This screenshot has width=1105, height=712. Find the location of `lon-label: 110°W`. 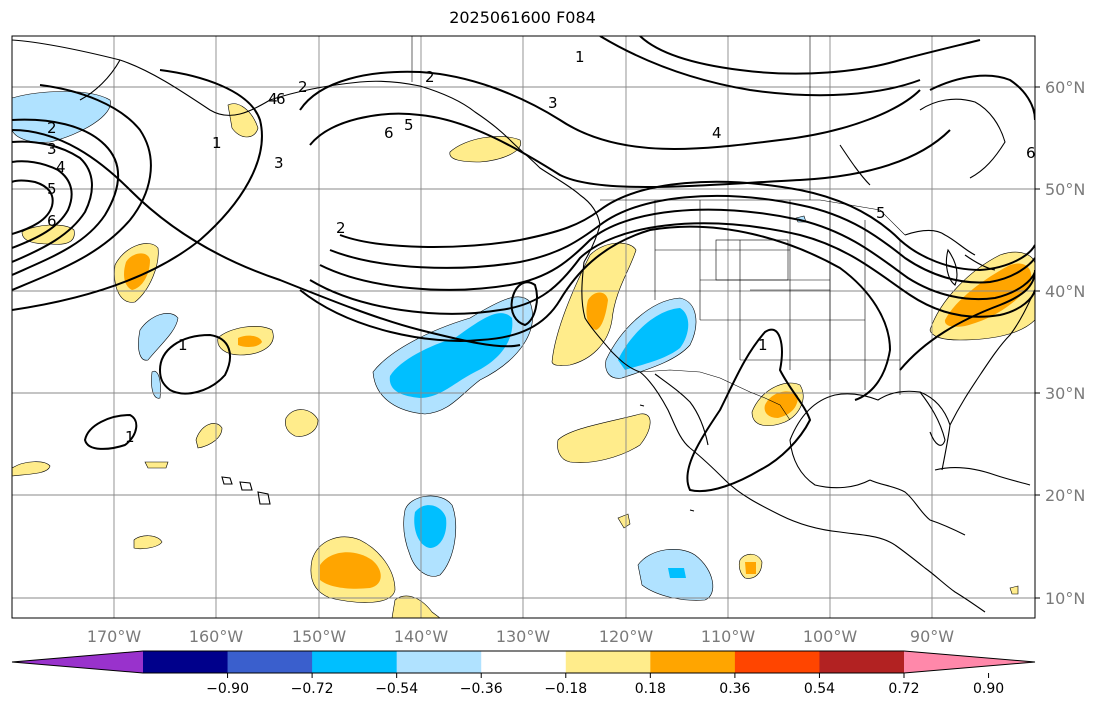

lon-label: 110°W is located at coordinates (728, 636).